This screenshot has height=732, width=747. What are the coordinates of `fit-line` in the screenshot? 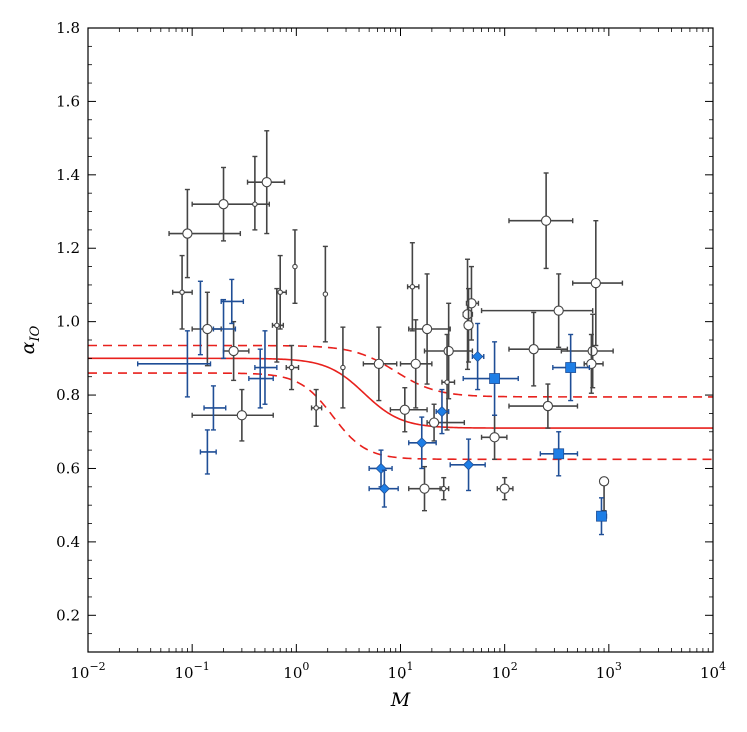 It's located at (400, 393).